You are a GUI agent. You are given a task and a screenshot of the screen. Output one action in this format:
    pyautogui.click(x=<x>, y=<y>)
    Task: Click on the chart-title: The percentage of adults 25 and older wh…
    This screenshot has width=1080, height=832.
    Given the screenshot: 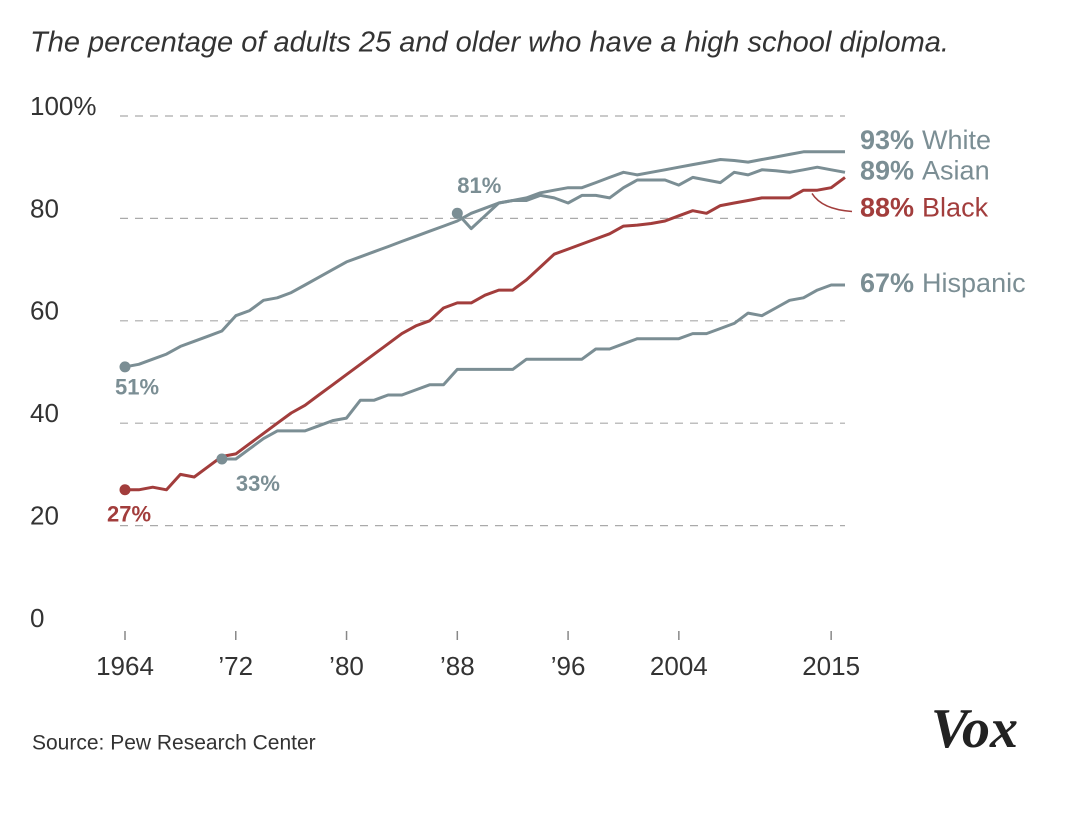 What is the action you would take?
    pyautogui.click(x=489, y=43)
    